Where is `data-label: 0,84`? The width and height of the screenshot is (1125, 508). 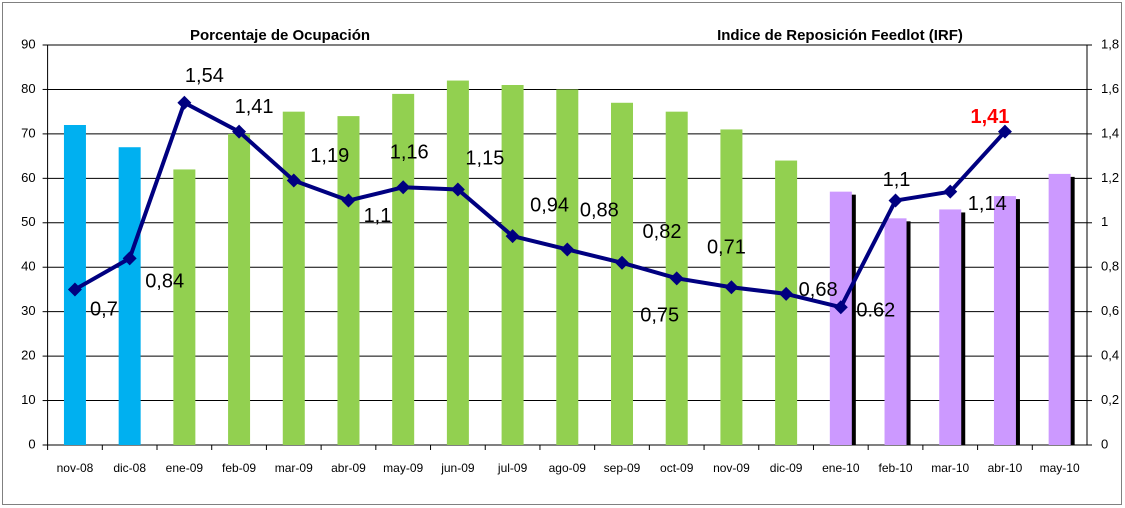
data-label: 0,84 is located at coordinates (164, 282).